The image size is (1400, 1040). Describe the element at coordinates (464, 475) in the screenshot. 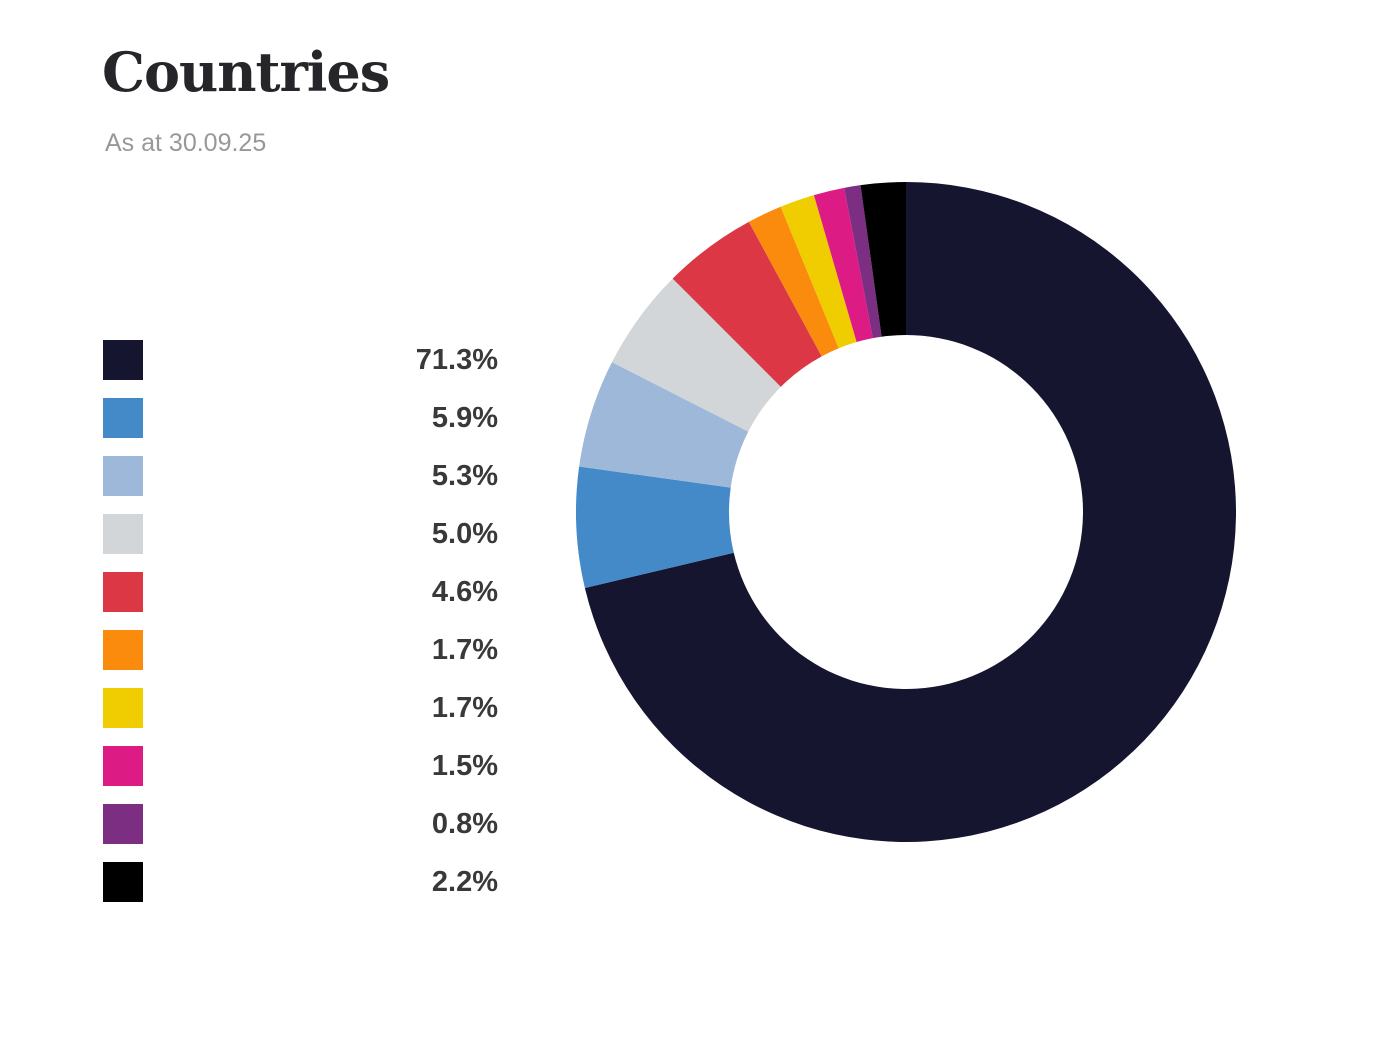

I see `legend-value: 5.3%` at that location.